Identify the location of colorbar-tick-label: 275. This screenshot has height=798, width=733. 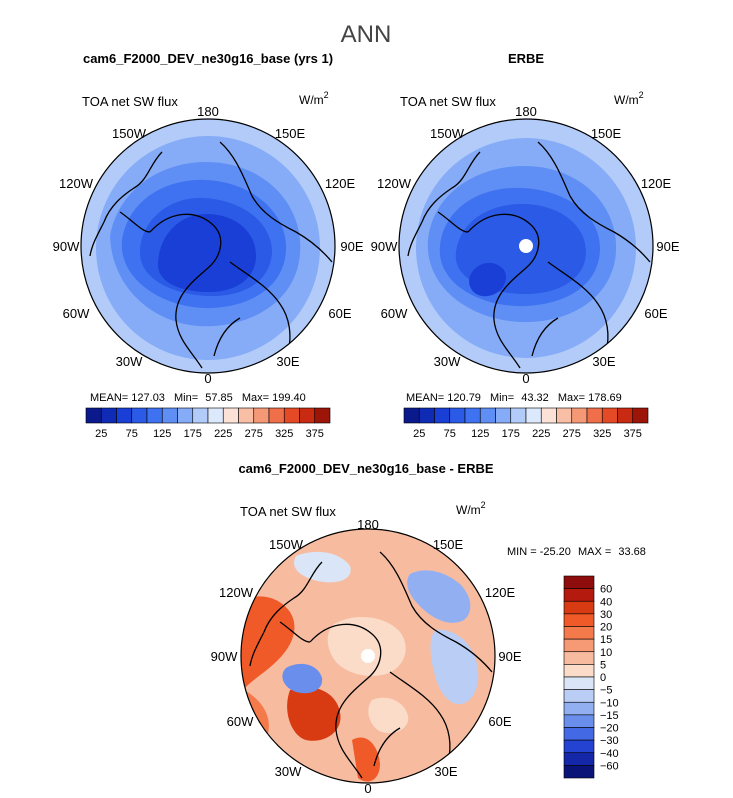
(572, 434).